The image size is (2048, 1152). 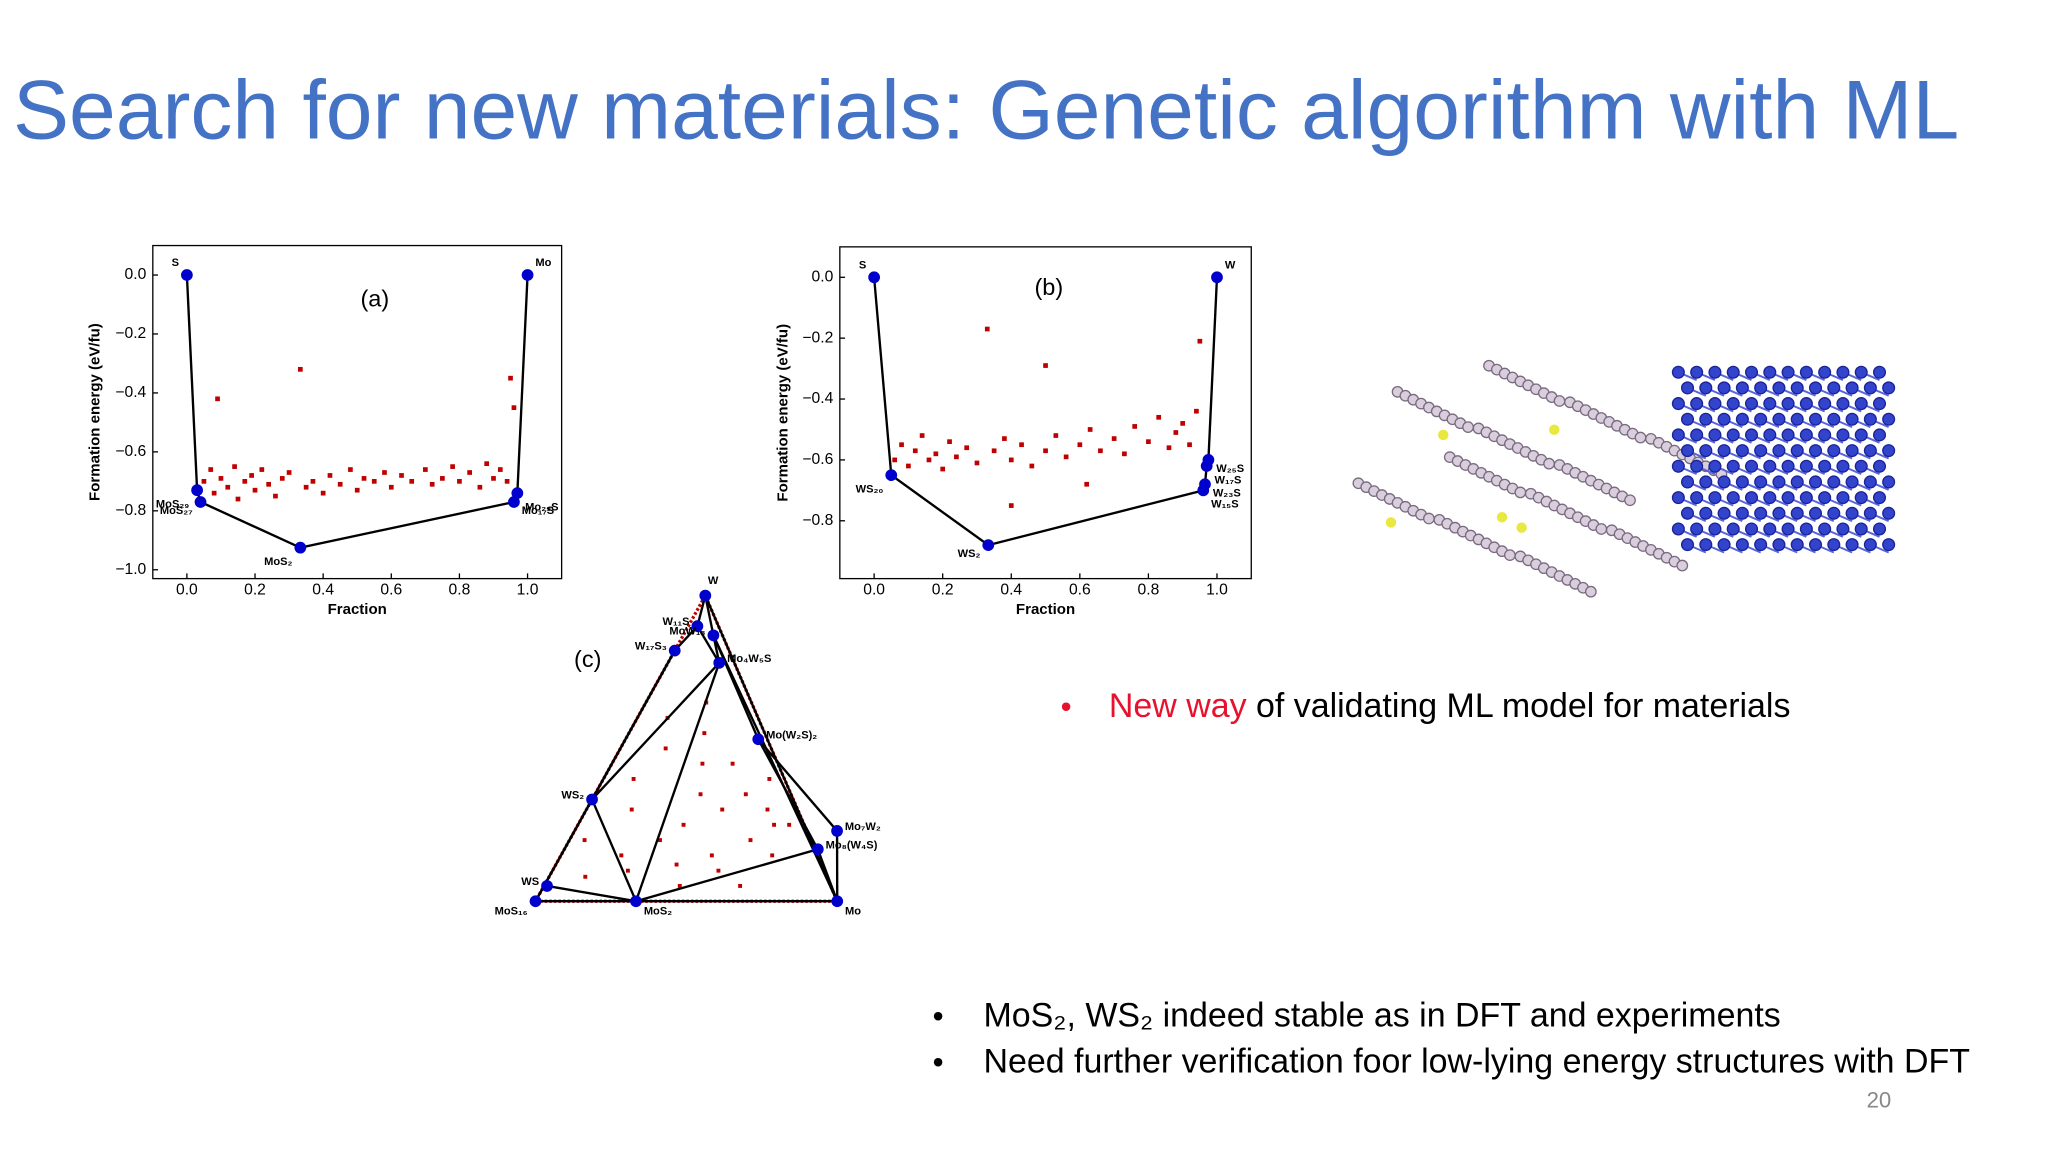 I want to click on node-label: Mo₈(W₄S), so click(x=852, y=845).